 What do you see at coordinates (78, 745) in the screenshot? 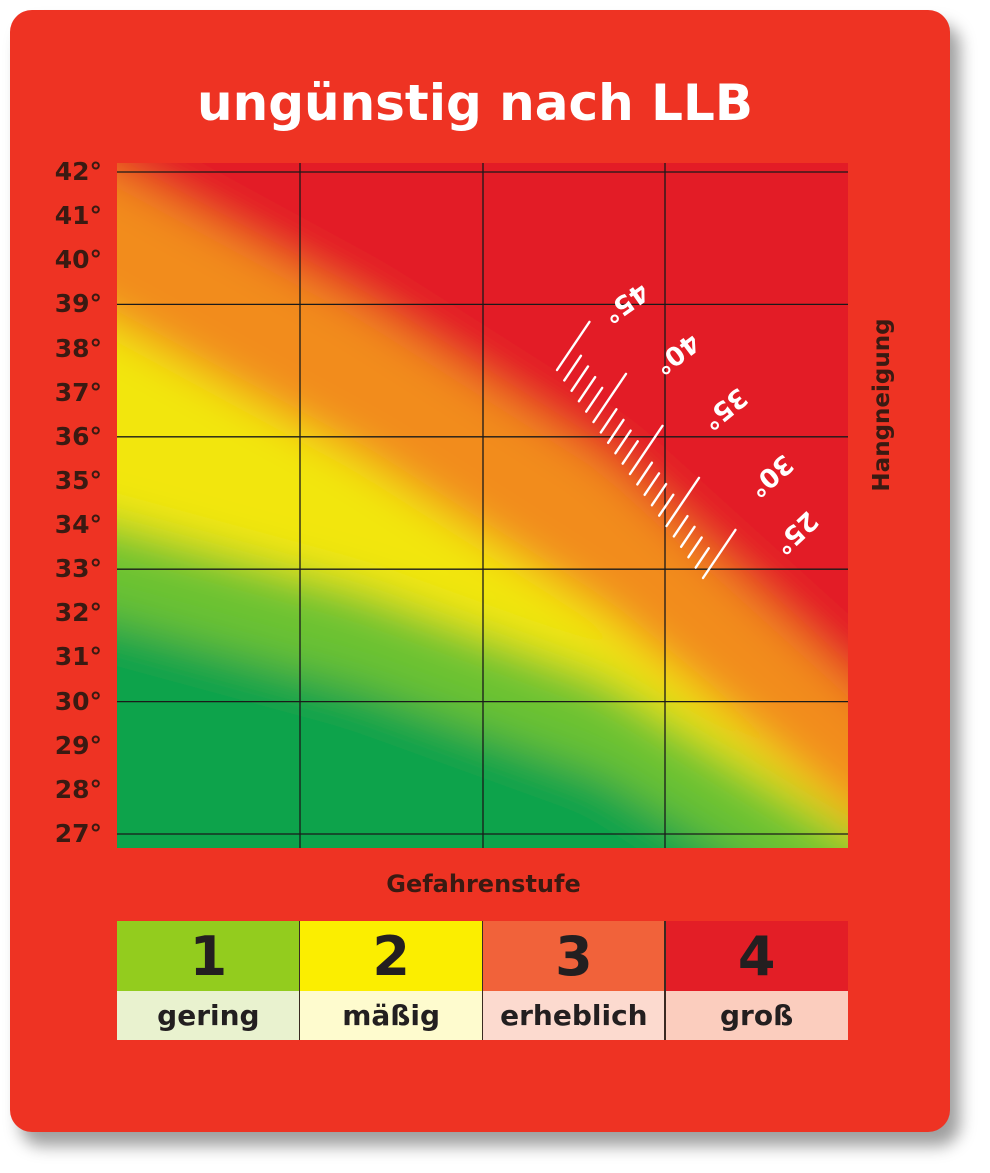
I see `y-tick-label: 29°` at bounding box center [78, 745].